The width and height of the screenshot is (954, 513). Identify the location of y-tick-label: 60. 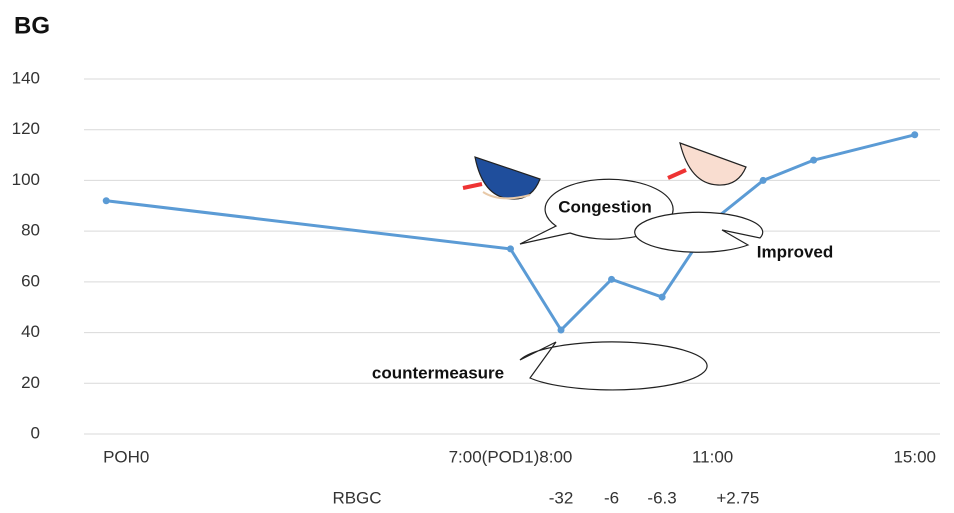
(30, 280).